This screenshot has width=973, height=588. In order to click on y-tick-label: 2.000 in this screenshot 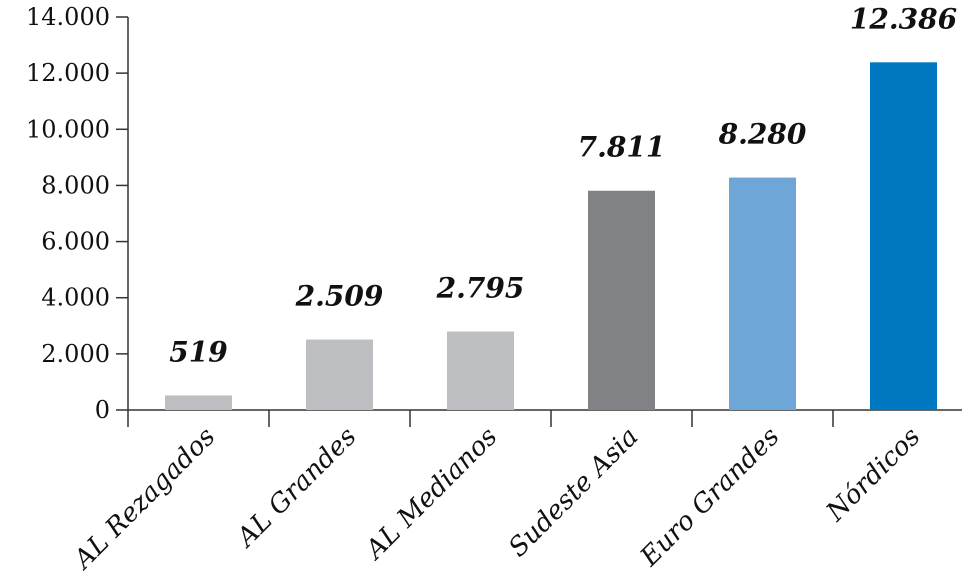, I will do `click(75, 354)`.